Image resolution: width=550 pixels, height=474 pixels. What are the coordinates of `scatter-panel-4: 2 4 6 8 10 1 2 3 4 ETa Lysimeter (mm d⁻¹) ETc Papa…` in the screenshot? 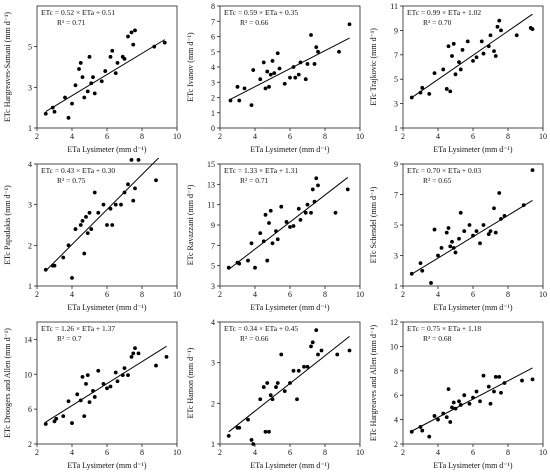 It's located at (92, 237).